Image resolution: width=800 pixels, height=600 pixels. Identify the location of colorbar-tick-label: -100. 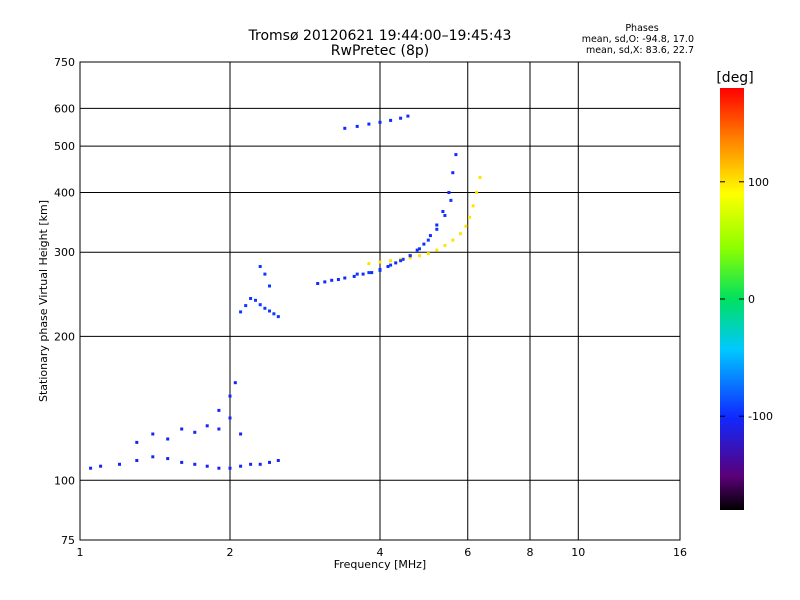
(760, 416).